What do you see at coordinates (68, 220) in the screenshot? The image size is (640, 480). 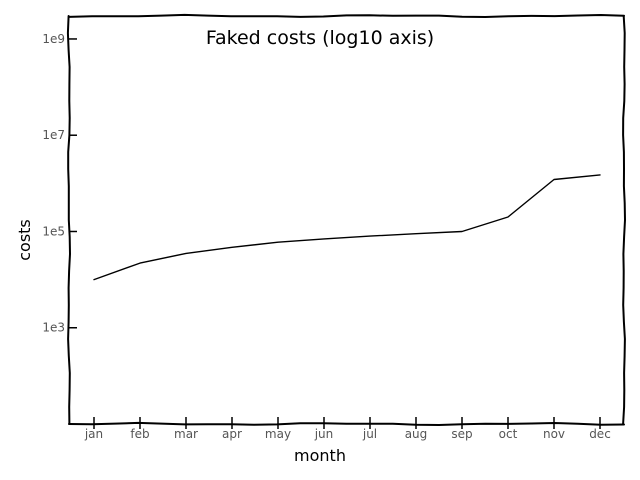 I see `axes-frame-left` at bounding box center [68, 220].